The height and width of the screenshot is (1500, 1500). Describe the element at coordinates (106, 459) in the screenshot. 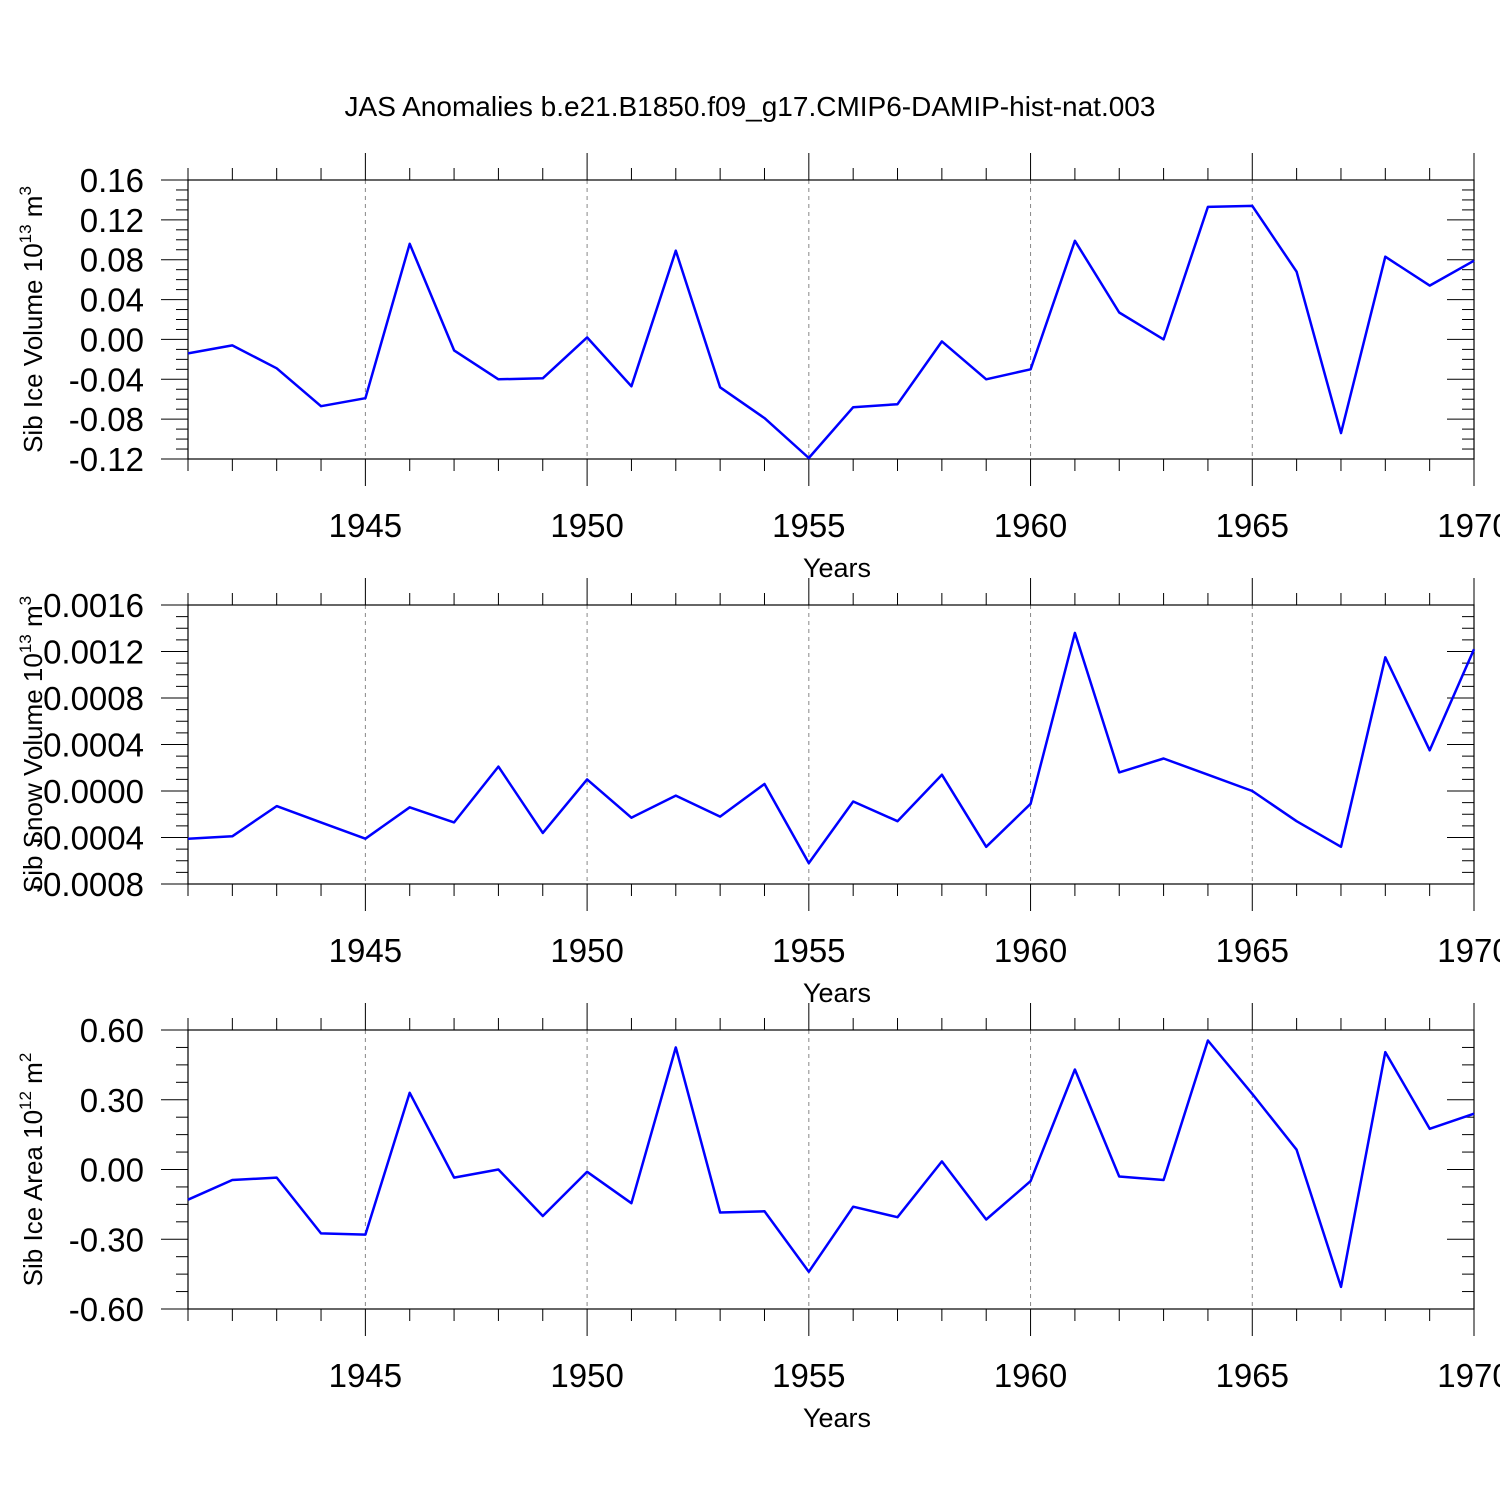

I see `y-tick-label: -0.12` at that location.